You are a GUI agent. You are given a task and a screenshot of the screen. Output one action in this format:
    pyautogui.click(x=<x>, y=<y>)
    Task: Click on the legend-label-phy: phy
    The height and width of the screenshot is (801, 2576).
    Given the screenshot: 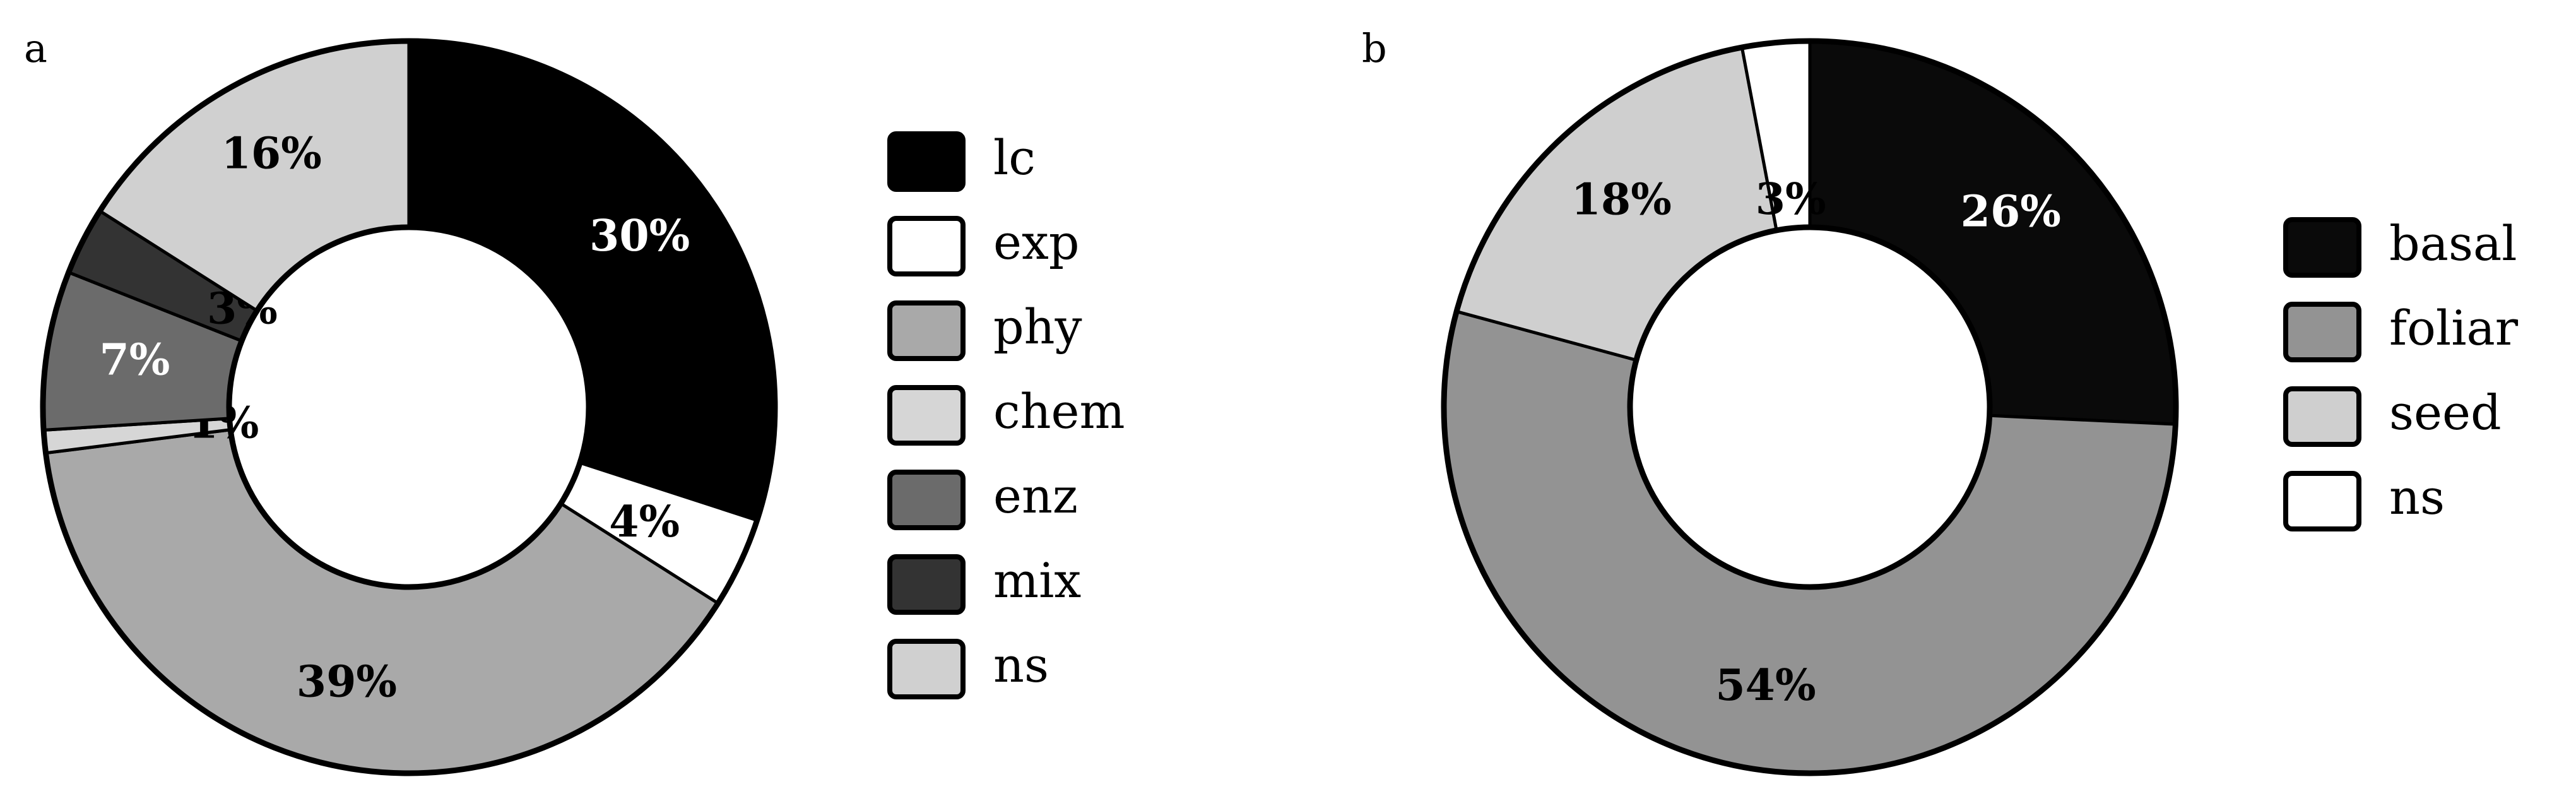 What is the action you would take?
    pyautogui.click(x=1037, y=327)
    